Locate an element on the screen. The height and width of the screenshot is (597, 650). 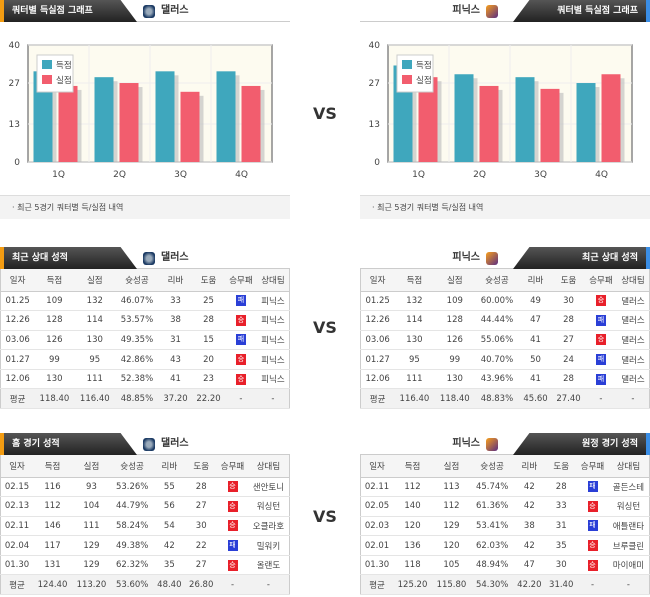
cell: 02.15 is located at coordinates (17, 487).